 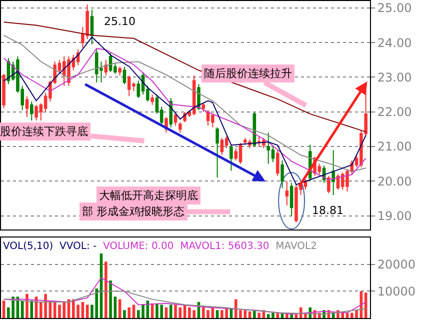 I want to click on line-series, so click(x=184, y=302).